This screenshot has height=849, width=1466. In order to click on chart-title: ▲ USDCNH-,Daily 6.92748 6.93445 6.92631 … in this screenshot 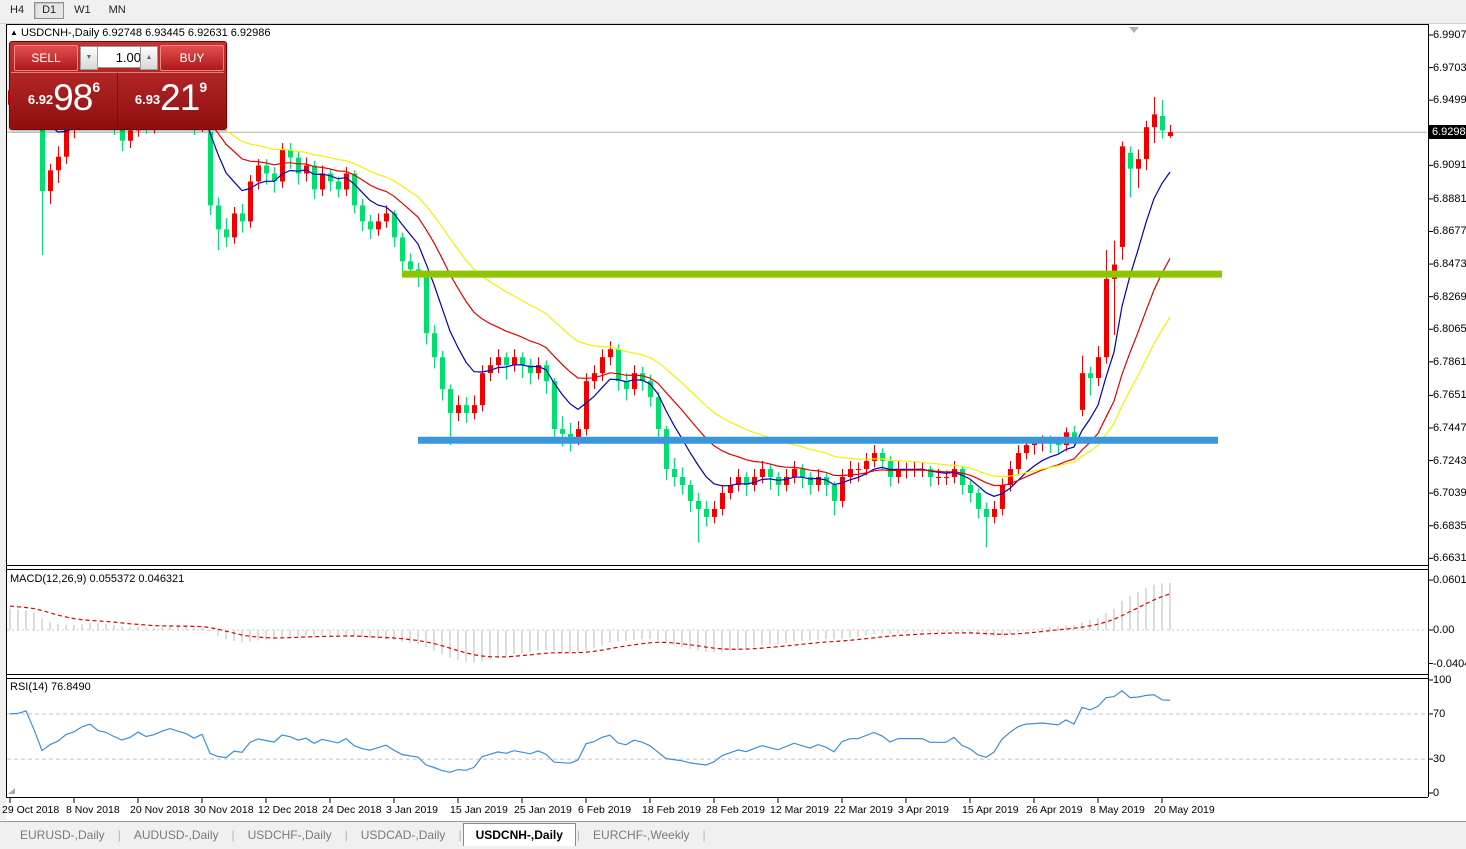, I will do `click(140, 33)`.